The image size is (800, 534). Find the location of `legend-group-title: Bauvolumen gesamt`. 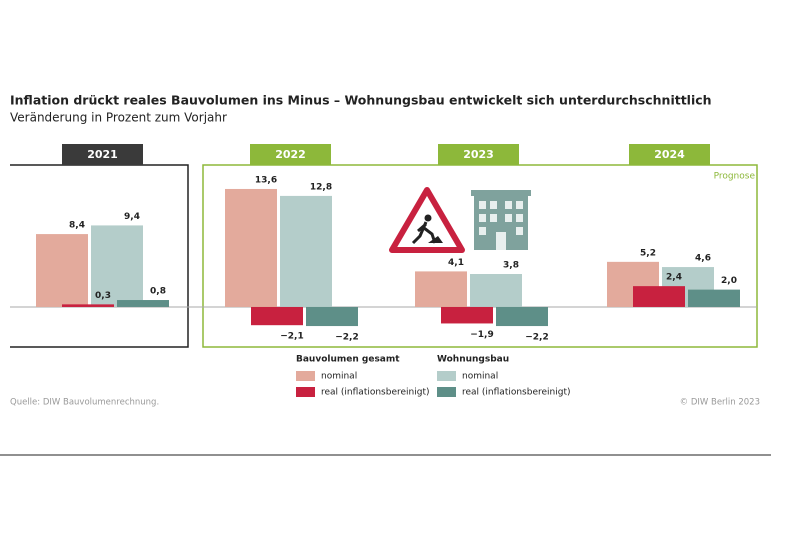

legend-group-title: Bauvolumen gesamt is located at coordinates (348, 360).